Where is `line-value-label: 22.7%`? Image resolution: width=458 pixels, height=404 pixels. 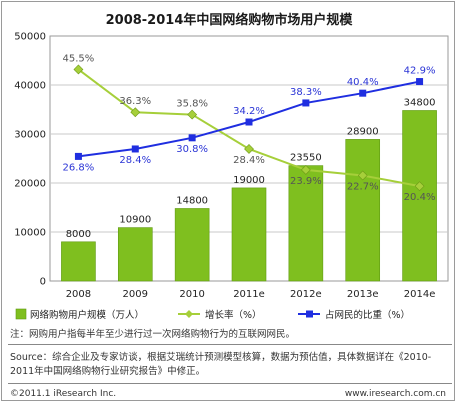
line-value-label: 22.7% is located at coordinates (363, 186).